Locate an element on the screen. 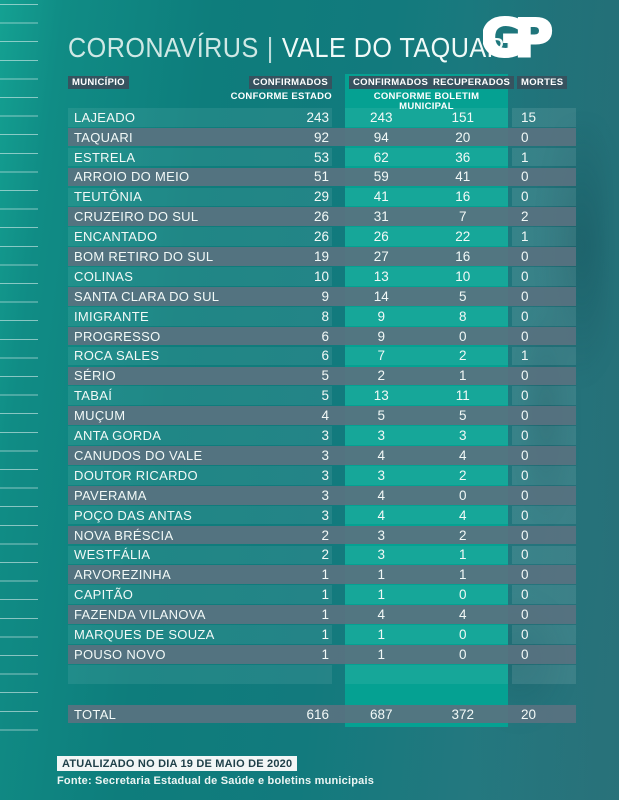 The height and width of the screenshot is (800, 619). recovered-value is located at coordinates (467, 674).